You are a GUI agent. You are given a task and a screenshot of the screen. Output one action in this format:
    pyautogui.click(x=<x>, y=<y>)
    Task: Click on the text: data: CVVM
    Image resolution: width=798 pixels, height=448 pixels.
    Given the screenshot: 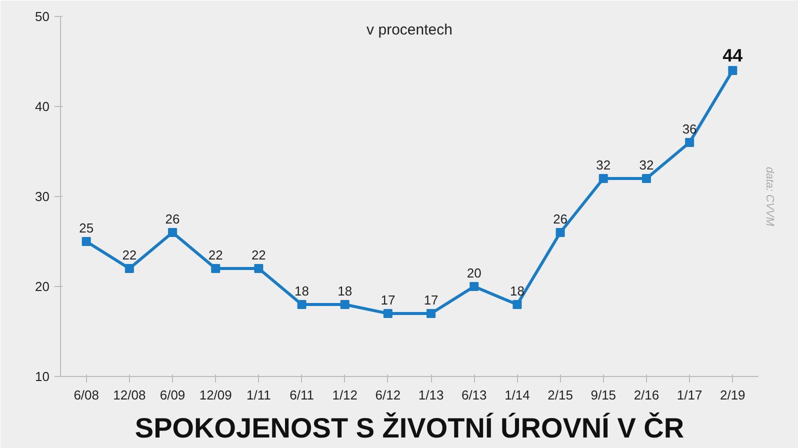 What is the action you would take?
    pyautogui.click(x=770, y=196)
    